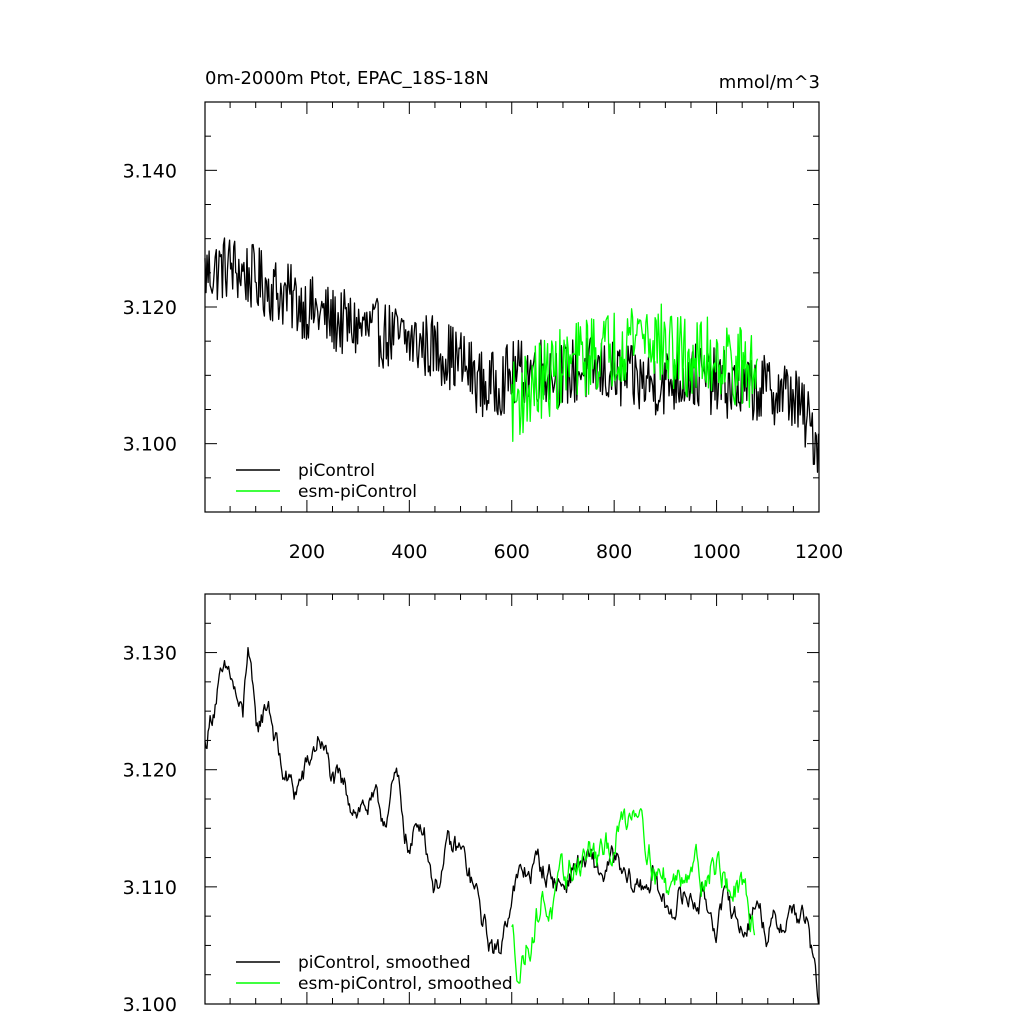 The image size is (1024, 1024). Describe the element at coordinates (769, 82) in the screenshot. I see `units-label: mmol/m^3` at that location.